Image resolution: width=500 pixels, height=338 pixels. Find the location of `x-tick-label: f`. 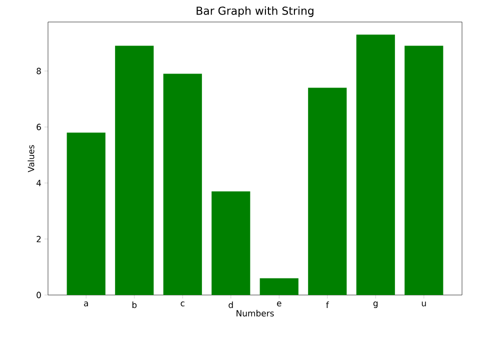

x-tick-label: f is located at coordinates (328, 305).